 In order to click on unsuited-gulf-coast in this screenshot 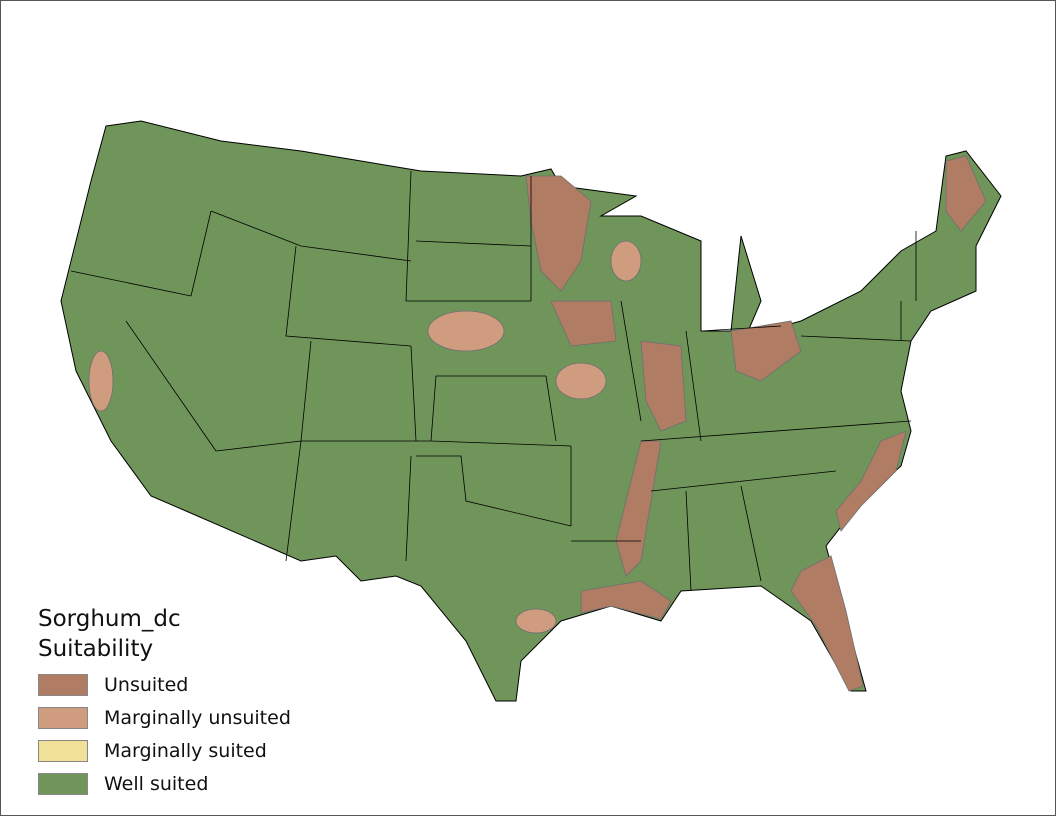, I will do `click(626, 600)`.